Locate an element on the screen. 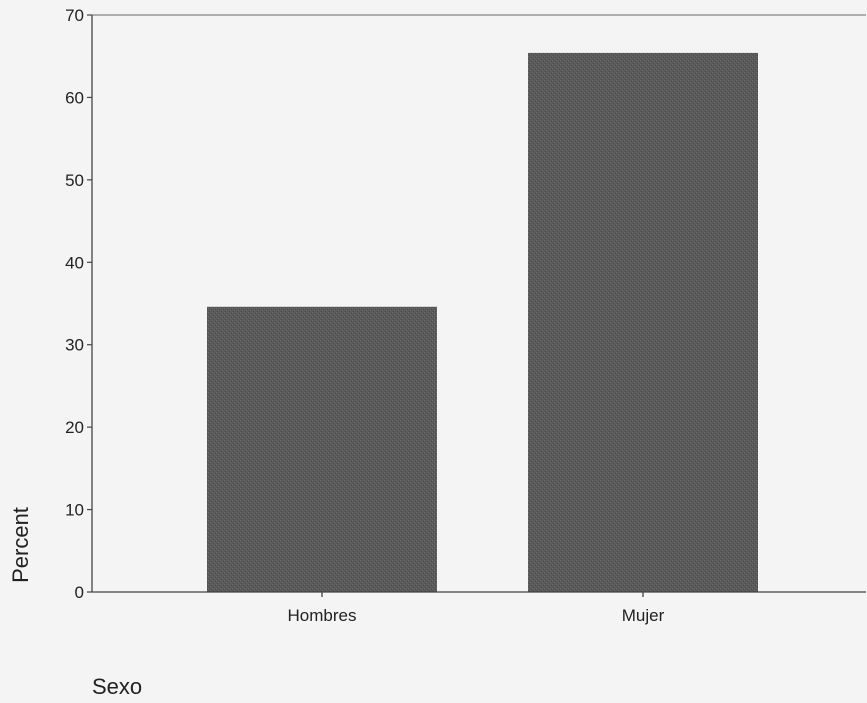  bar-hombres is located at coordinates (322, 449).